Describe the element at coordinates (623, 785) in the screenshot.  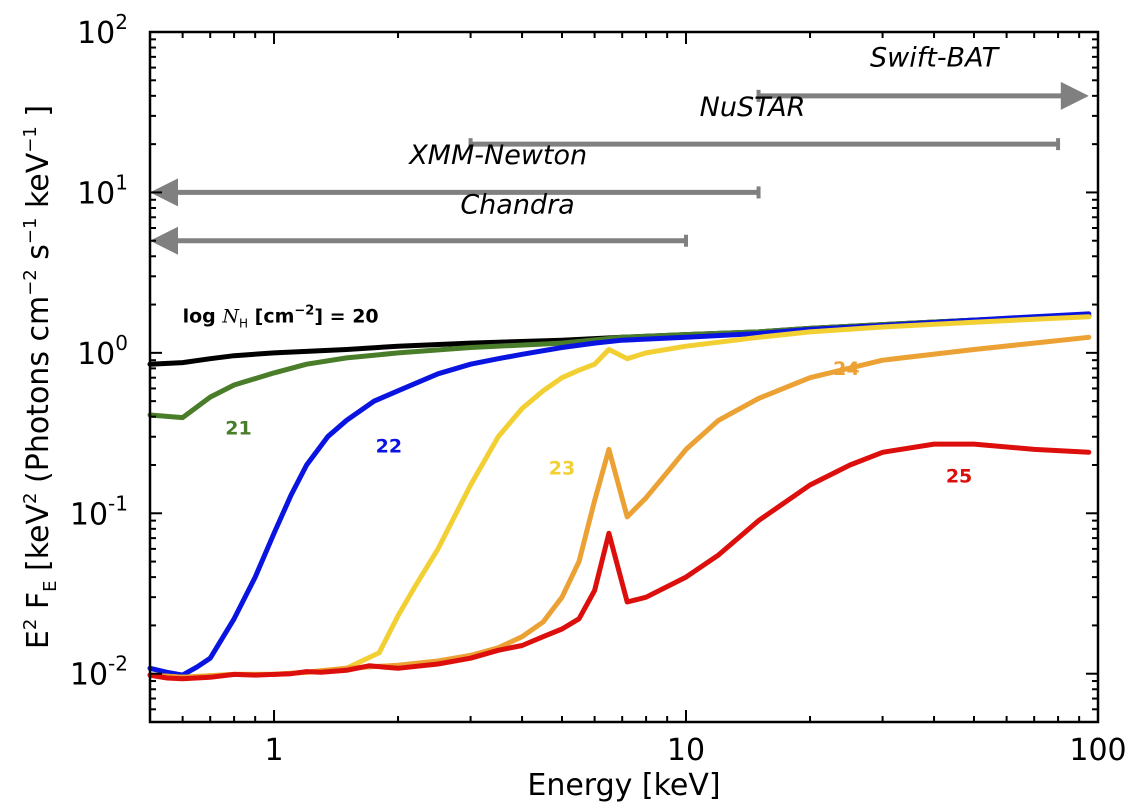
I see `x-axis-title: Energy [keV]` at that location.